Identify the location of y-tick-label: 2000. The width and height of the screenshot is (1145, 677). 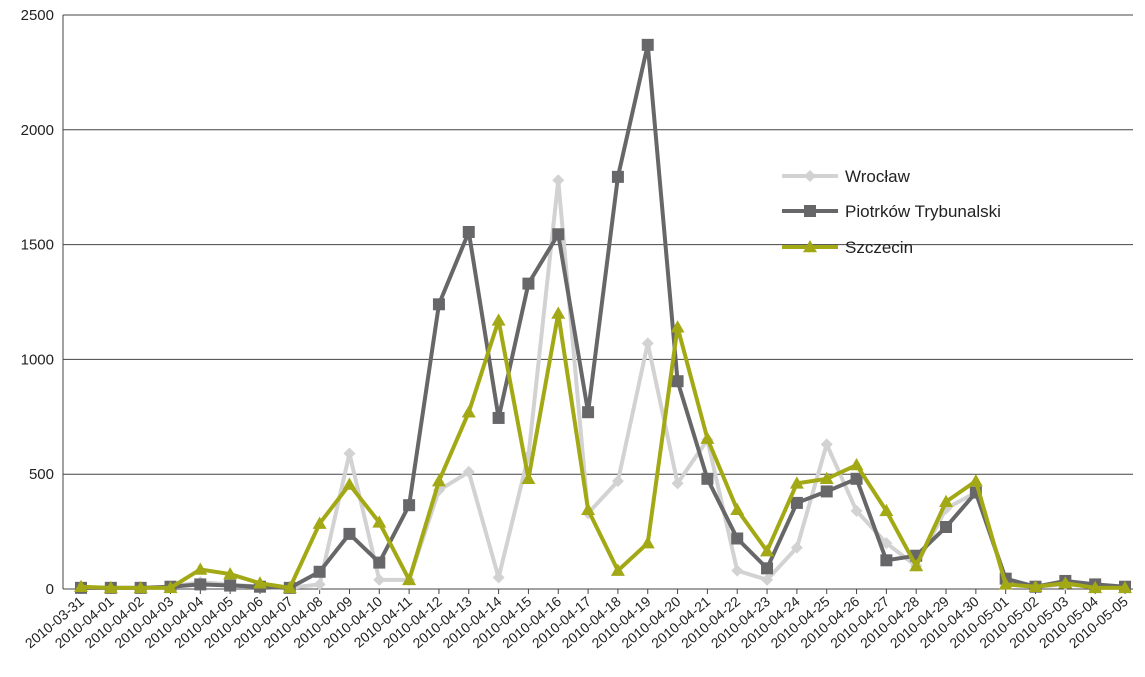
(37, 130).